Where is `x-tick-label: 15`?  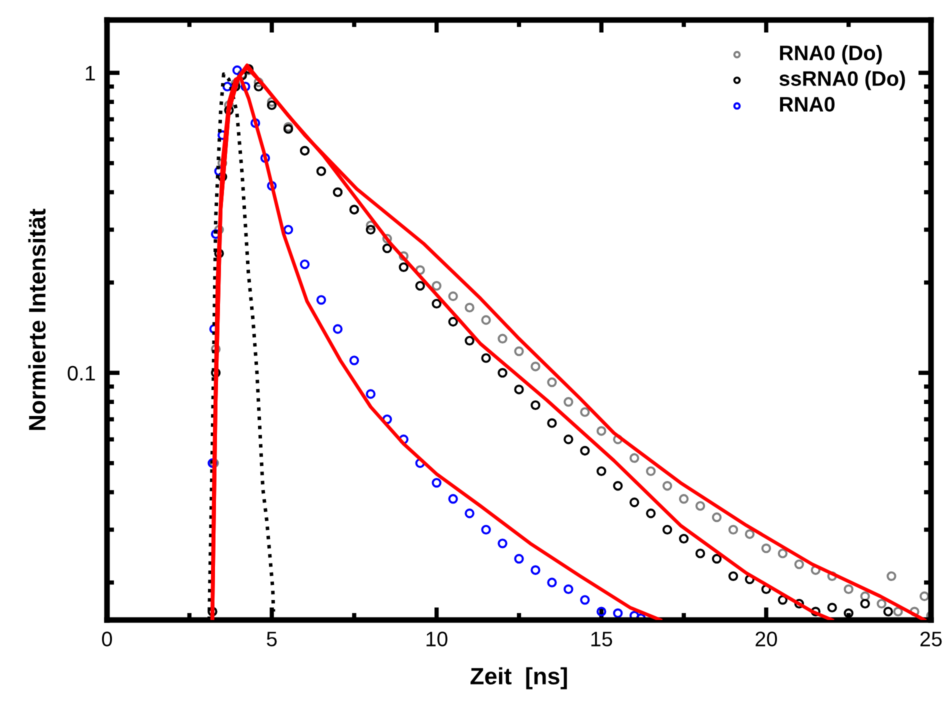
x-tick-label: 15 is located at coordinates (601, 639).